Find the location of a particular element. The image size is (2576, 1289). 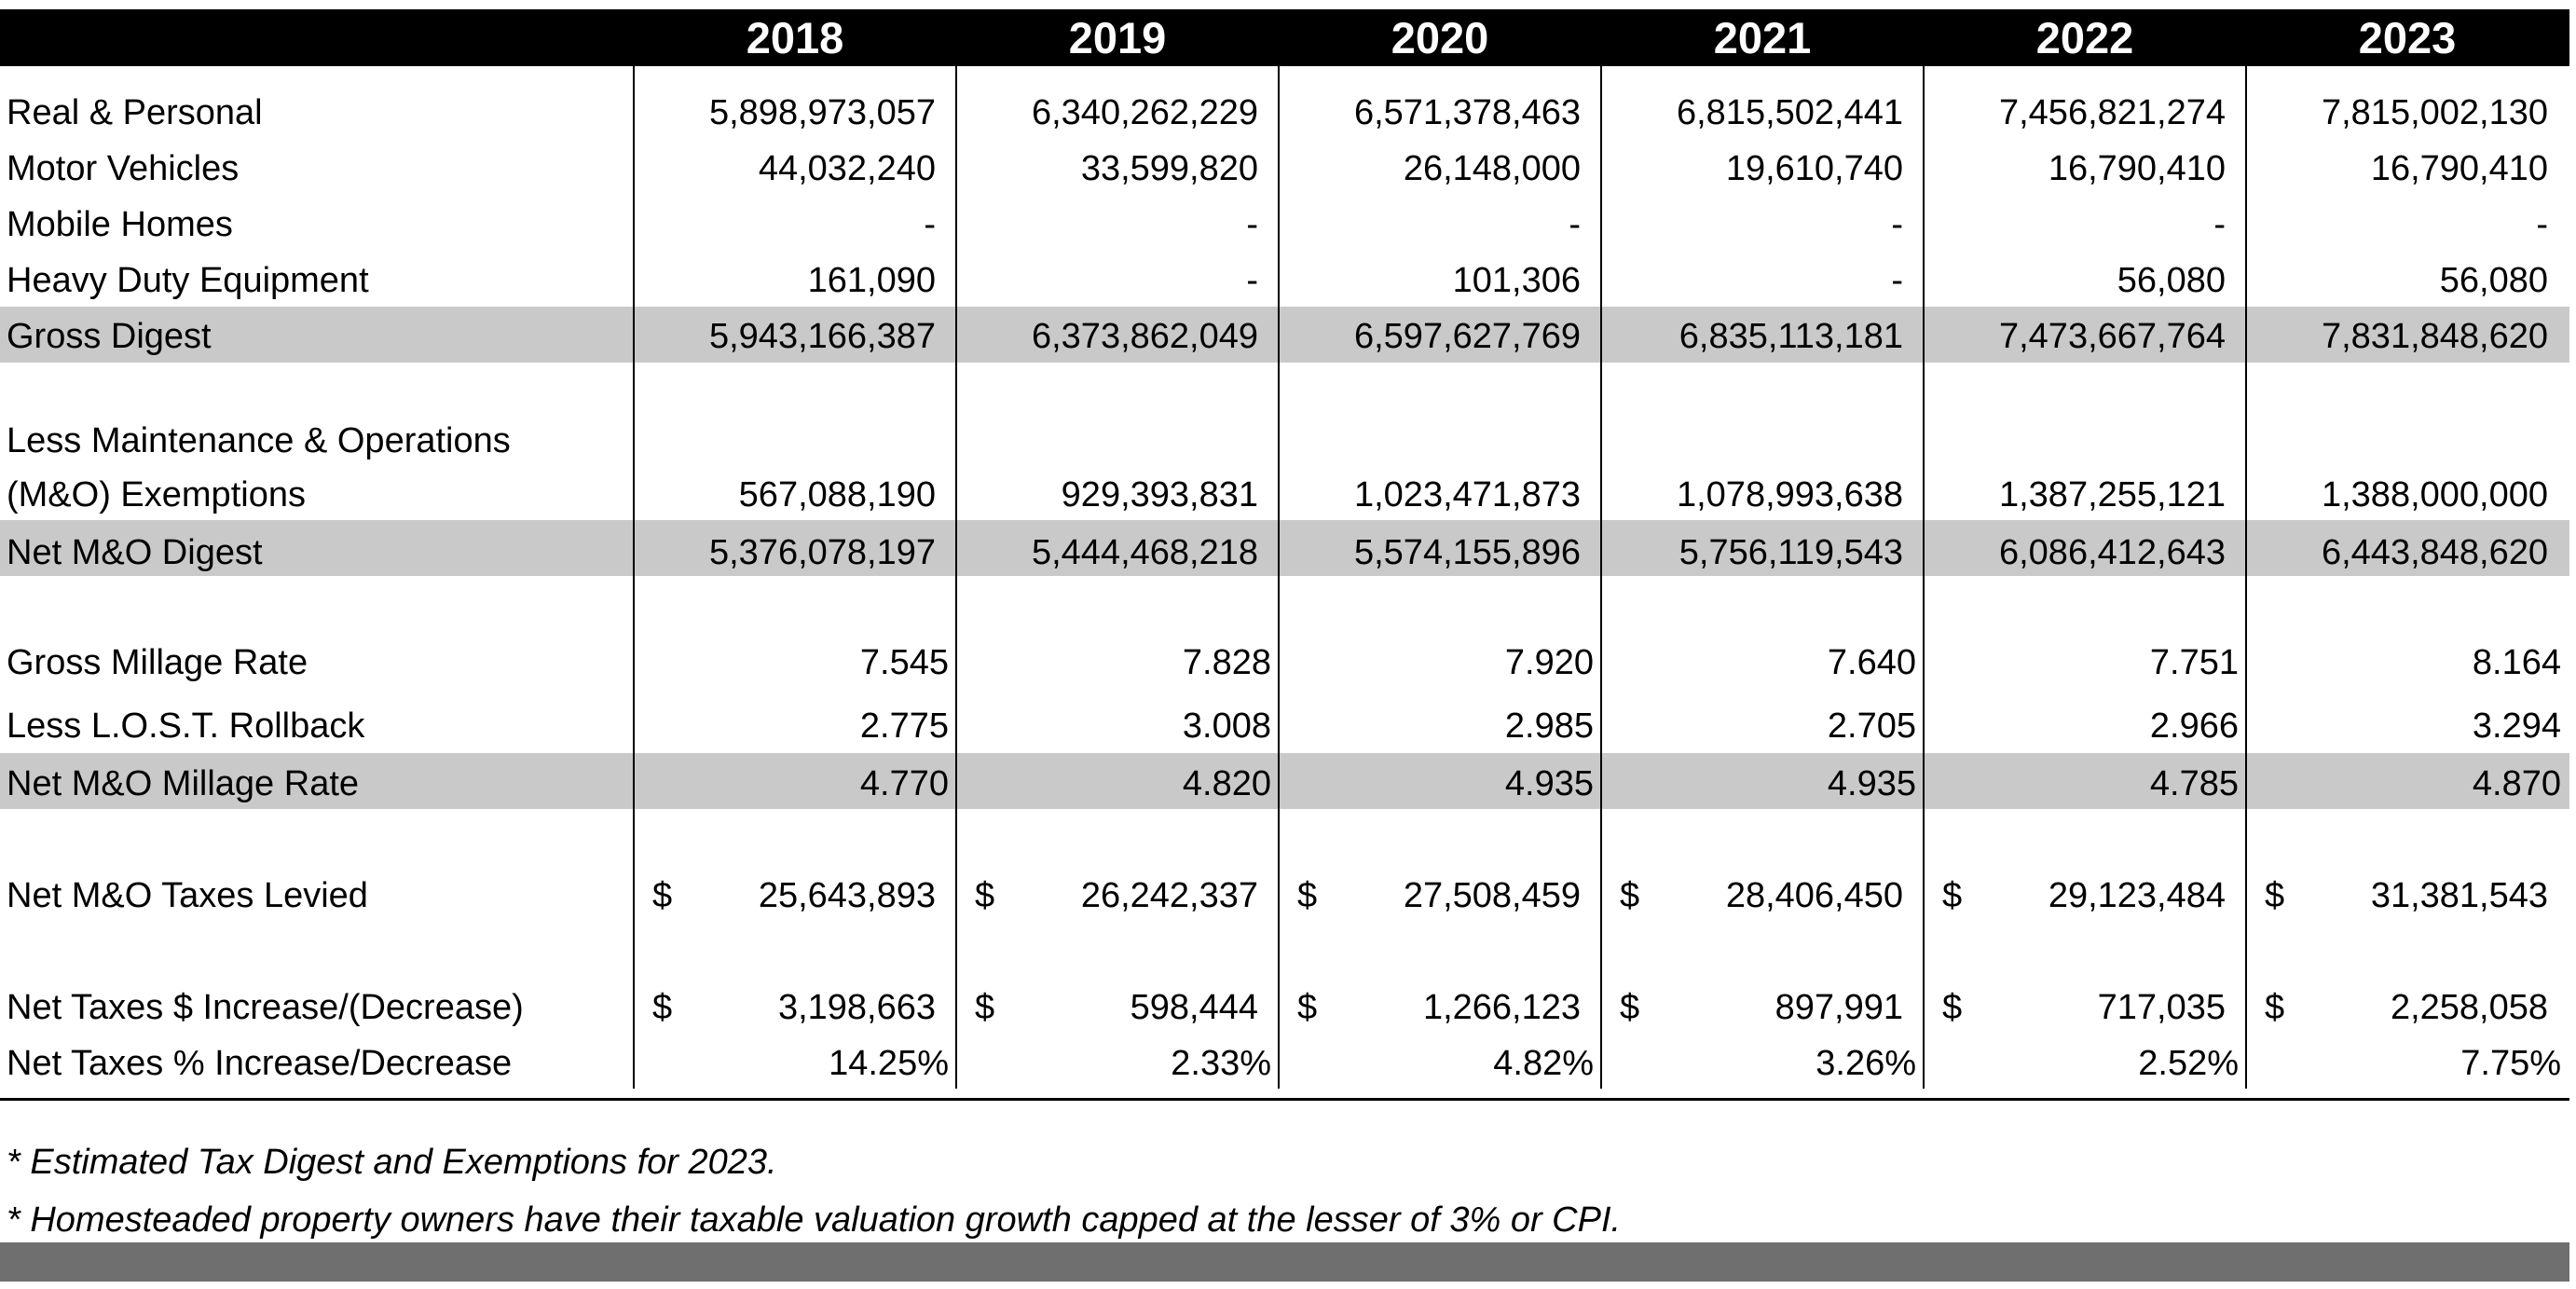

cell-value: 929,393,831 is located at coordinates (1159, 494).